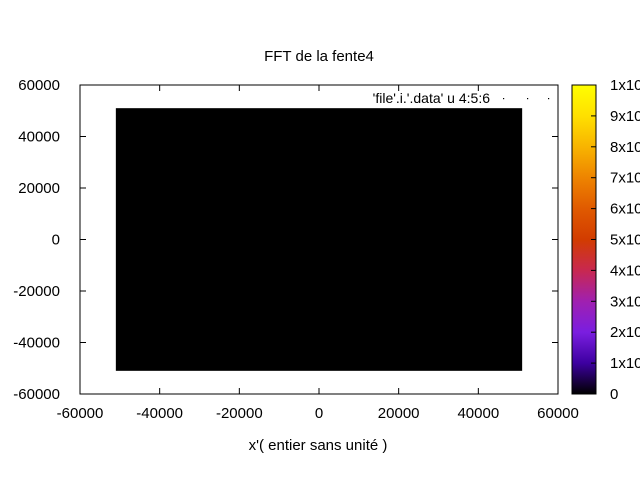 This screenshot has width=640, height=480. What do you see at coordinates (36, 343) in the screenshot?
I see `y-tick-label: -40000` at bounding box center [36, 343].